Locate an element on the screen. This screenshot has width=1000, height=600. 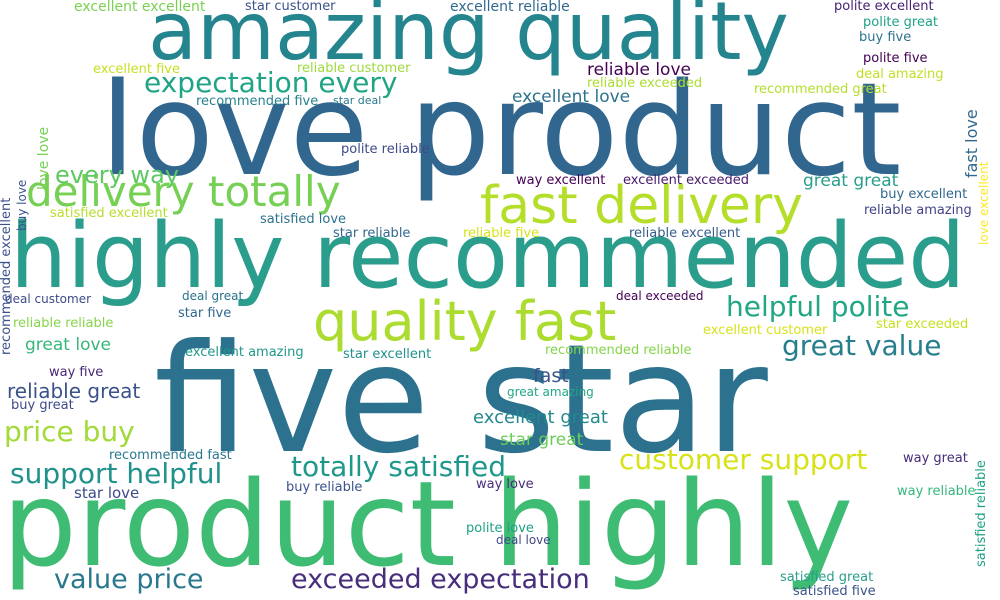
word: reliable five is located at coordinates (501, 233).